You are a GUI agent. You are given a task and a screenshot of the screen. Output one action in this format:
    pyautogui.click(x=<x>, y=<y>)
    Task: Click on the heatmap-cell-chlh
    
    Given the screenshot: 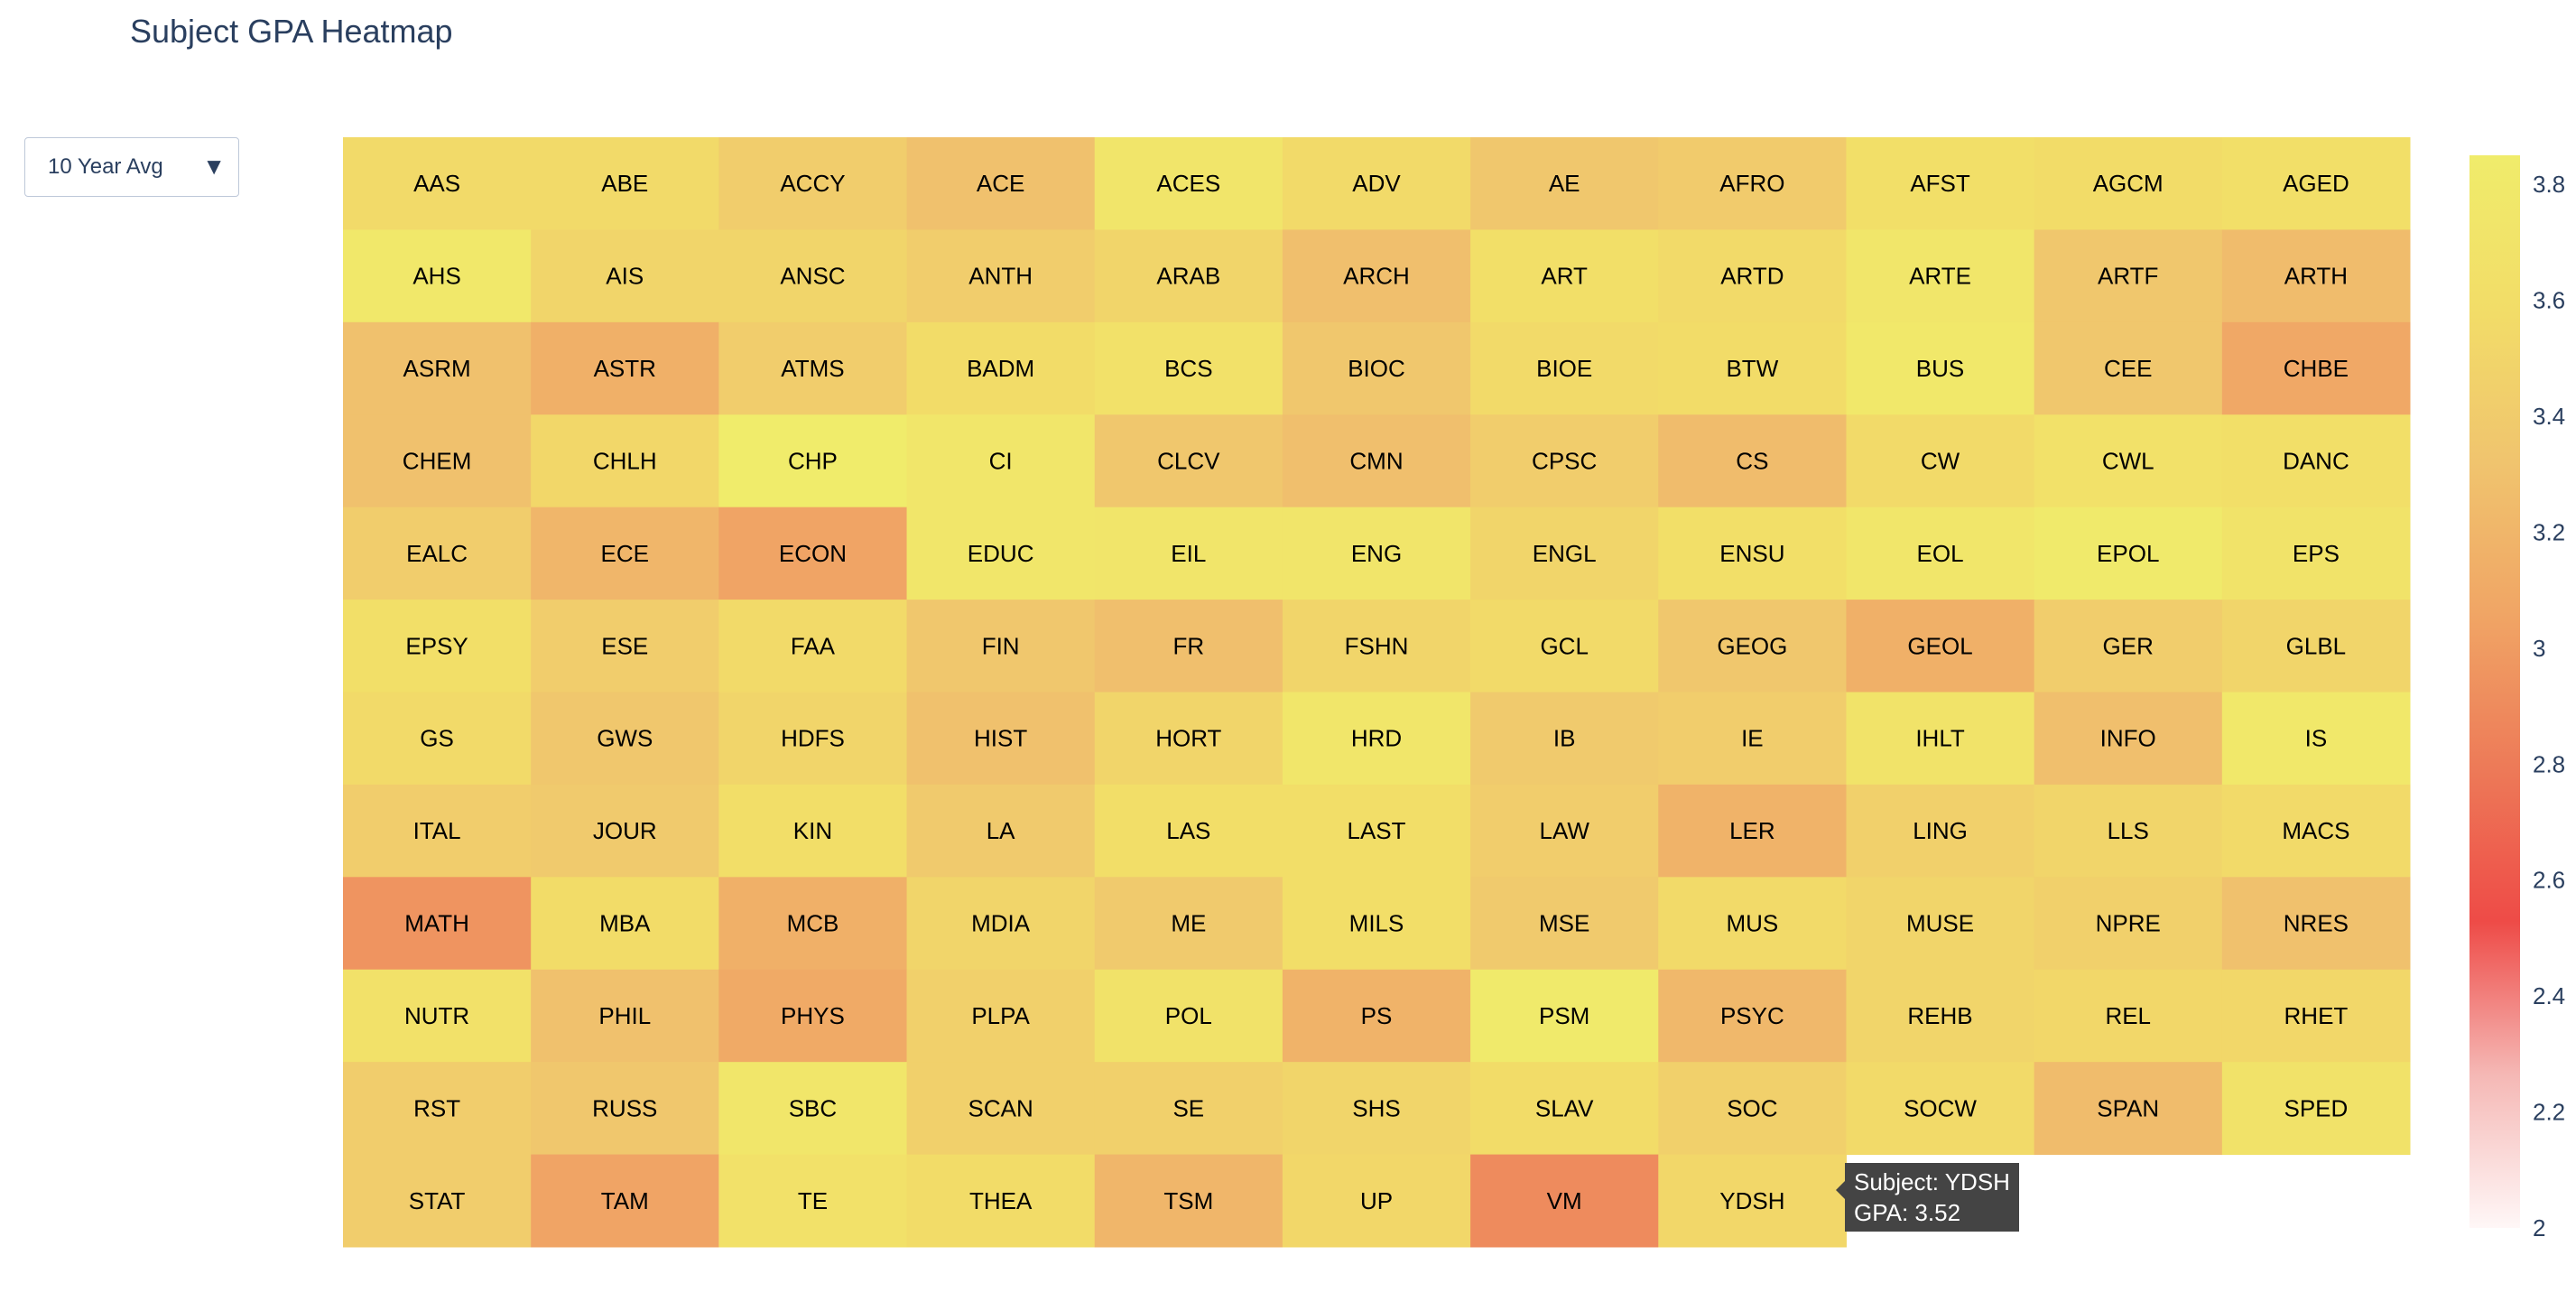 What is the action you would take?
    pyautogui.click(x=625, y=461)
    